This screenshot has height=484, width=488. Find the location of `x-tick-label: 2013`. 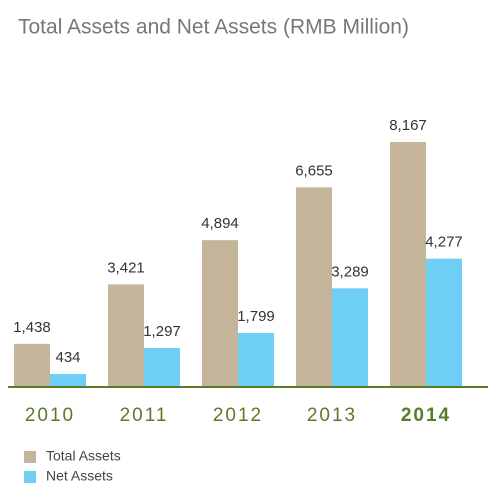

x-tick-label: 2013 is located at coordinates (332, 415).